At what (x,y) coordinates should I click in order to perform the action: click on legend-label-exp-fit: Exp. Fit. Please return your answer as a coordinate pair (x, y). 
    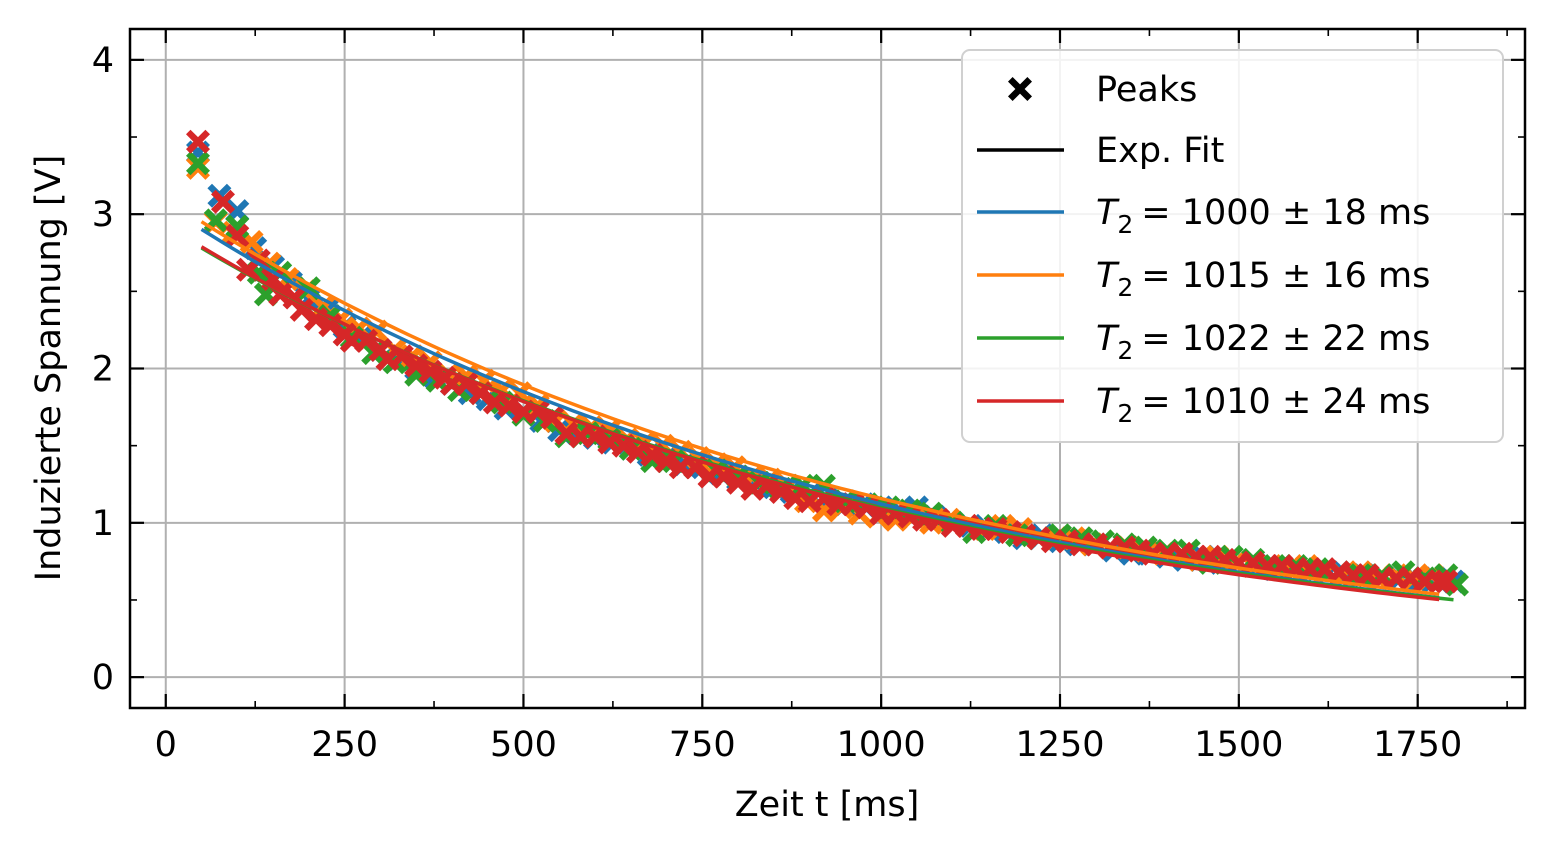
    Looking at the image, I should click on (1160, 151).